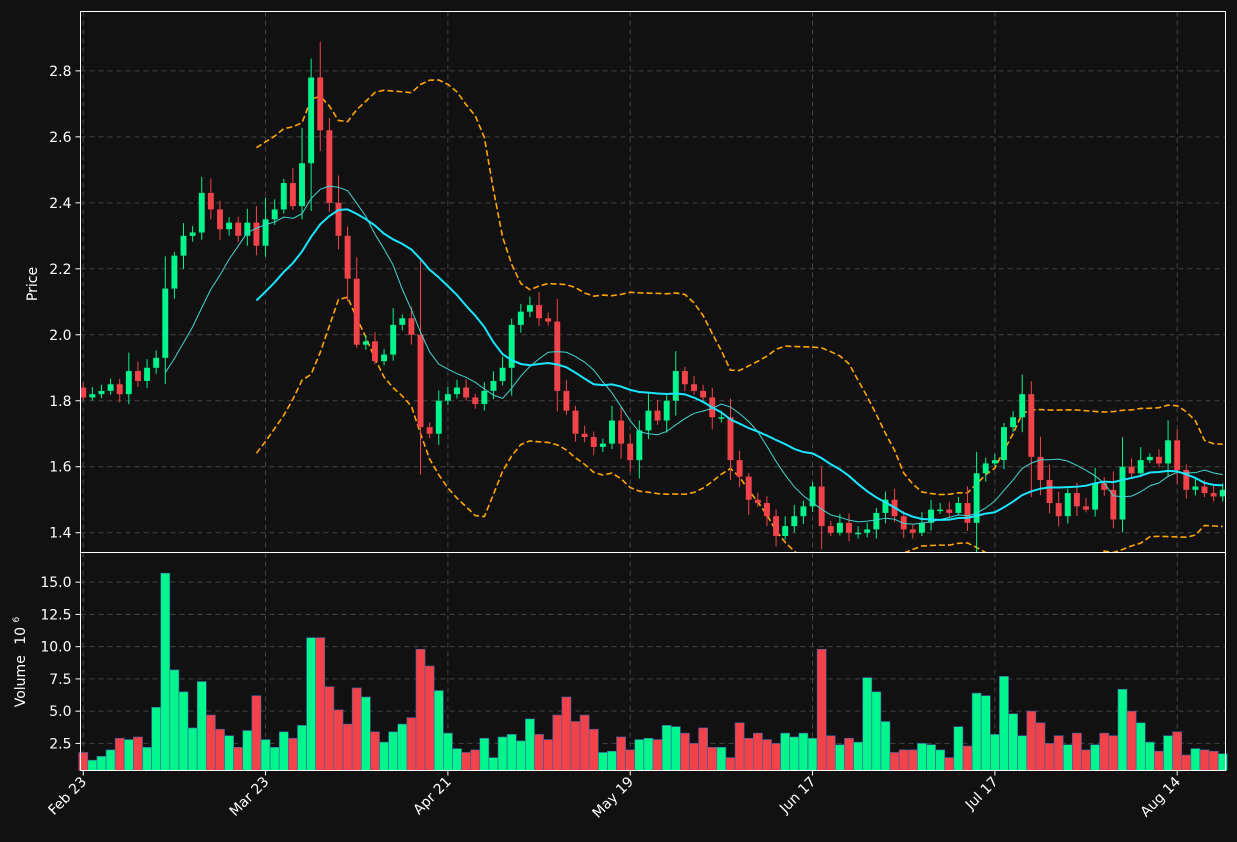  What do you see at coordinates (60, 744) in the screenshot?
I see `volume-tick-label: 2.5` at bounding box center [60, 744].